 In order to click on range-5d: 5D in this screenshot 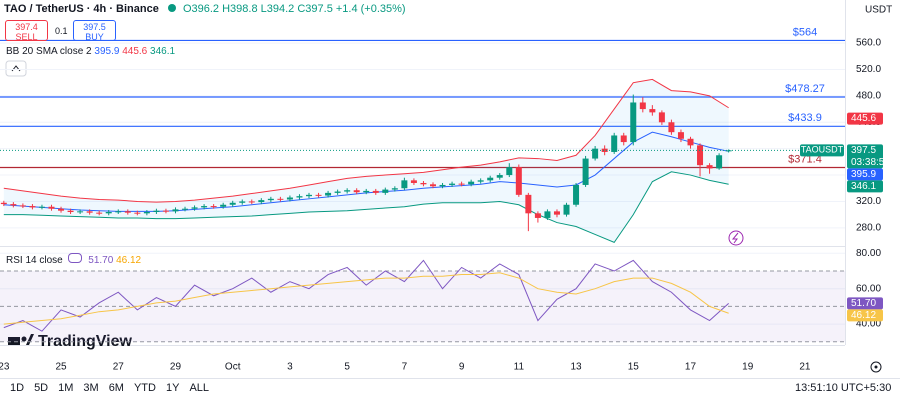, I will do `click(41, 388)`.